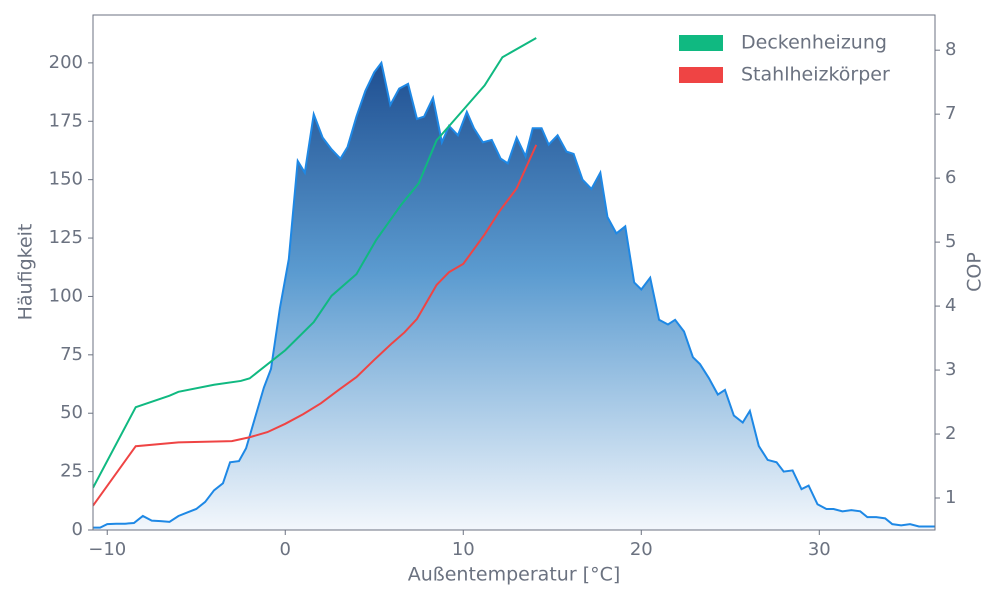 Image resolution: width=1000 pixels, height=600 pixels. What do you see at coordinates (950, 113) in the screenshot?
I see `y2-tick-label: 7` at bounding box center [950, 113].